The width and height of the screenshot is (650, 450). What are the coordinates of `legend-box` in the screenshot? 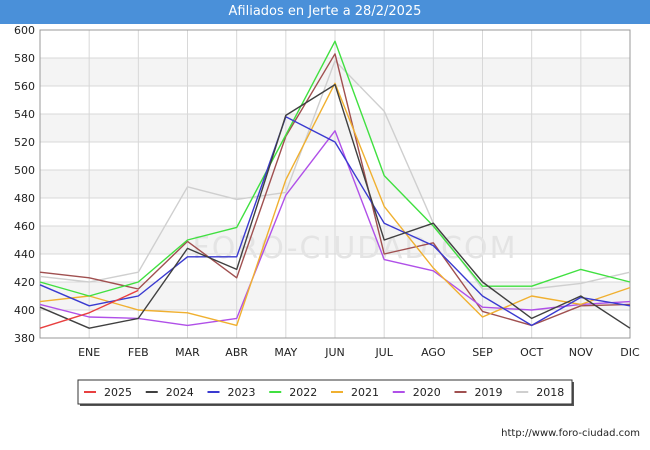 It's located at (325, 392).